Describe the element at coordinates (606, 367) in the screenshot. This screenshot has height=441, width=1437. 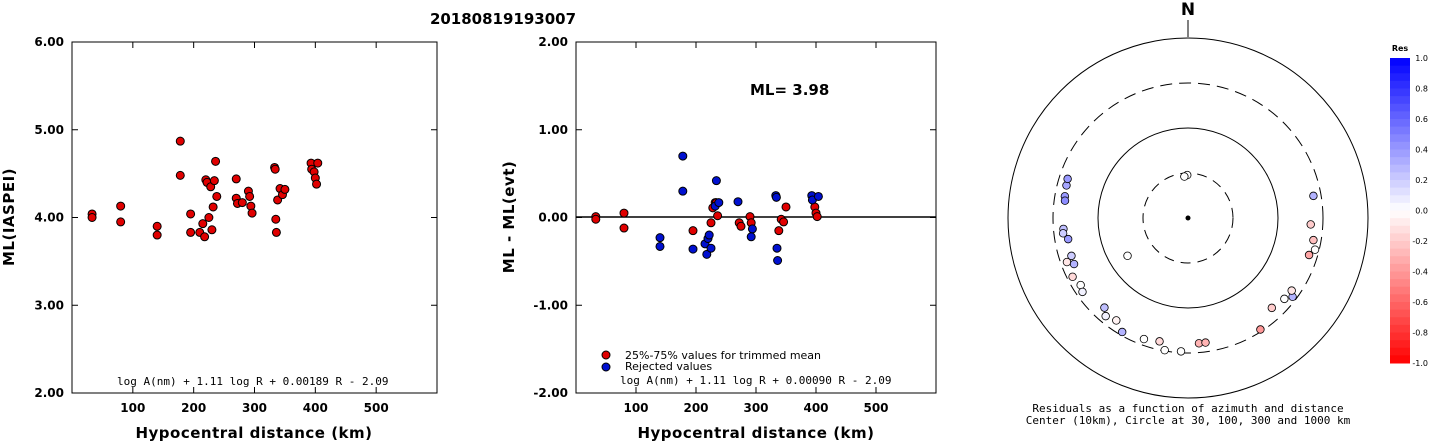
I see `legend-marker-rejected` at that location.